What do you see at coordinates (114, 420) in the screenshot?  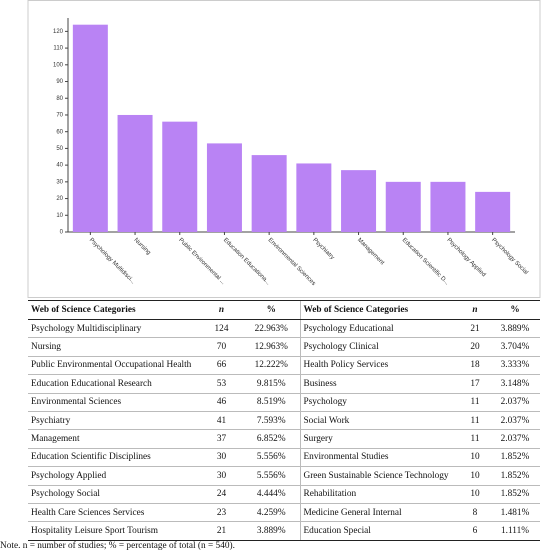 I see `table-cell: Psychiatry` at bounding box center [114, 420].